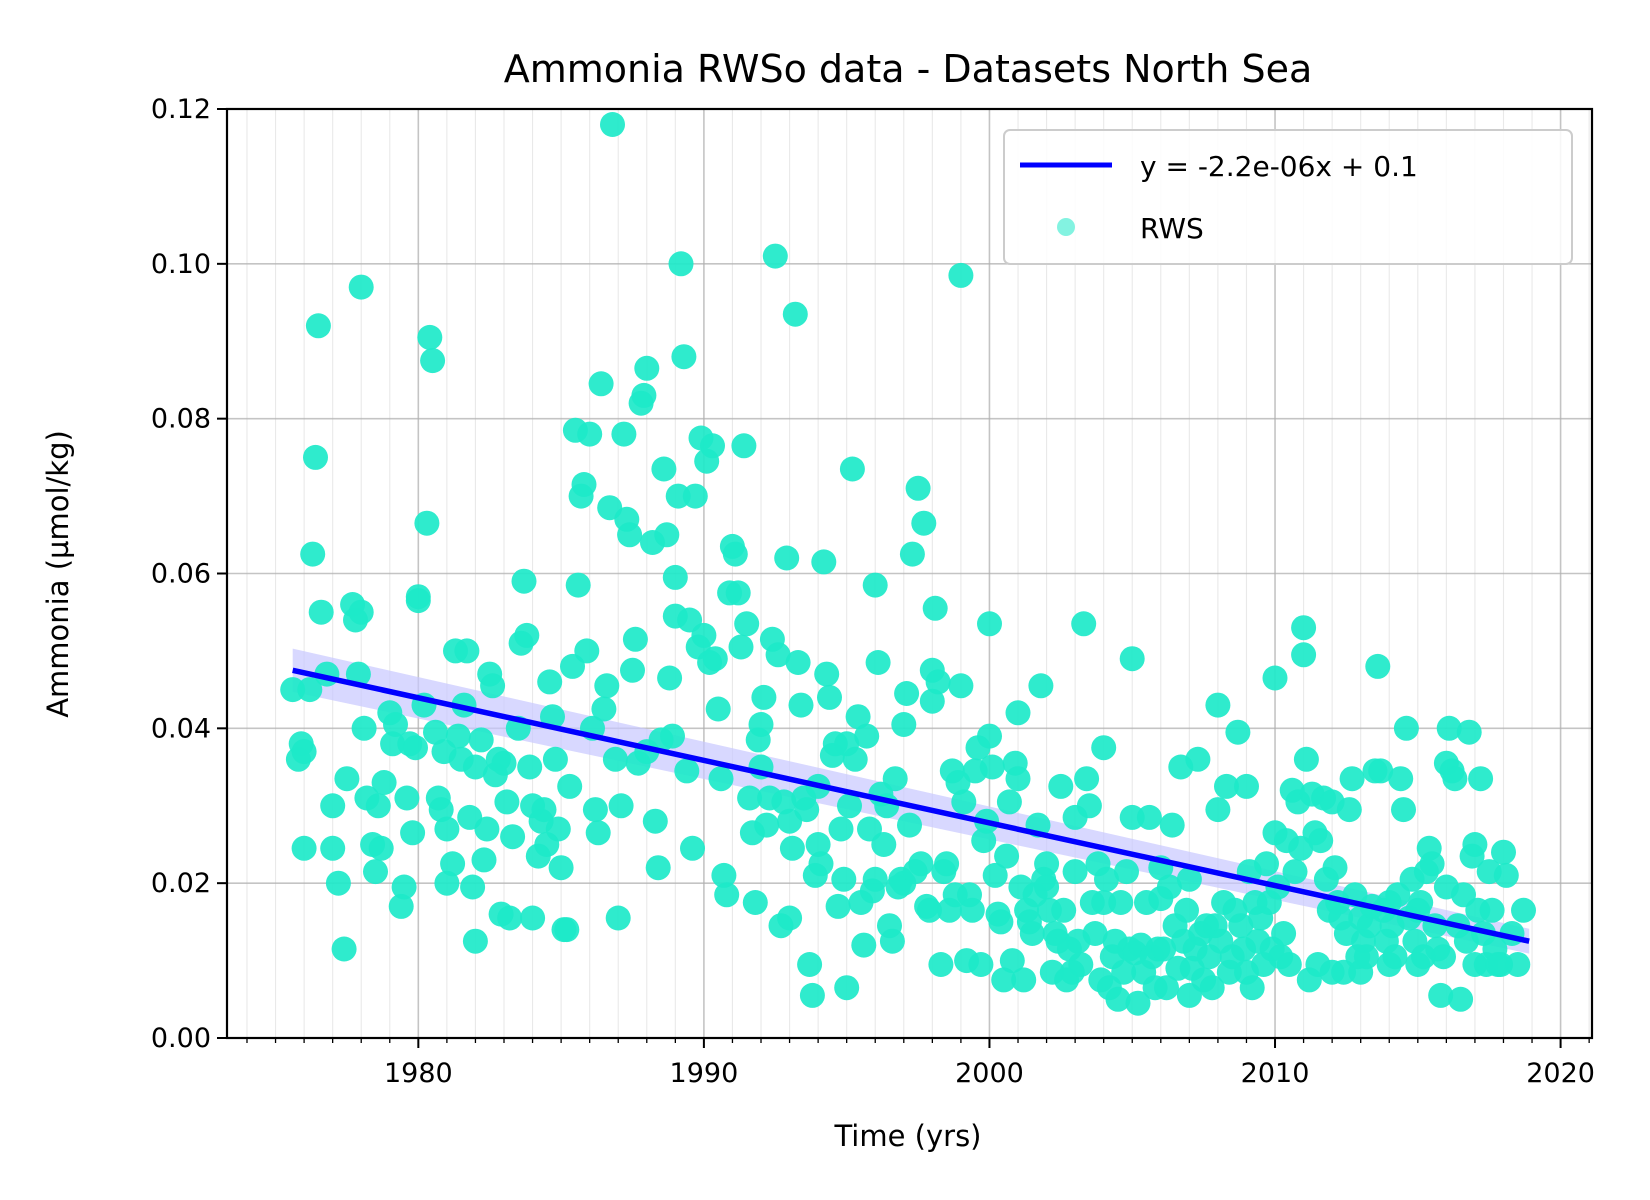  Describe the element at coordinates (418, 1073) in the screenshot. I see `x-tick-label: 1980` at that location.